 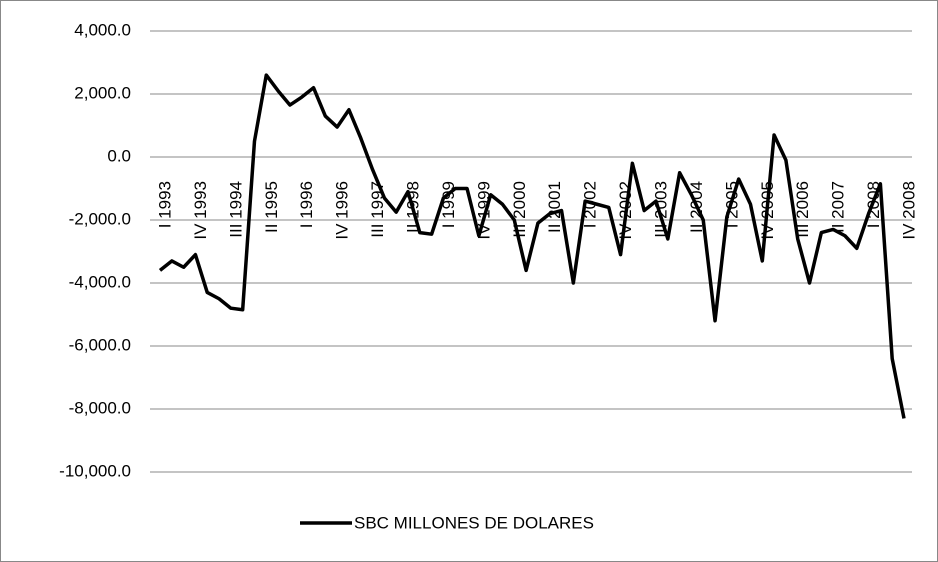 I want to click on x-tick-label: IV 1996, so click(x=342, y=210).